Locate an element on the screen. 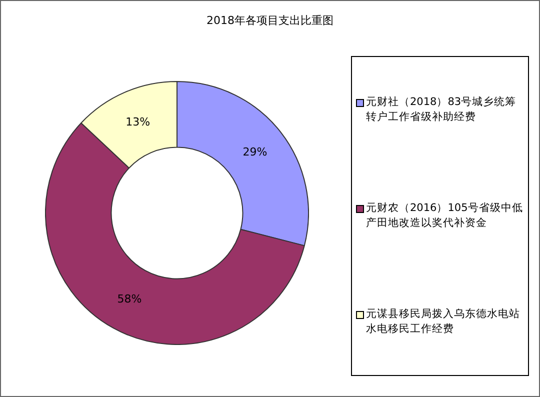 This screenshot has height=397, width=540. legend-label: 元谋县移民局拨入乌东德水电站水电移民工作经费 is located at coordinates (443, 322).